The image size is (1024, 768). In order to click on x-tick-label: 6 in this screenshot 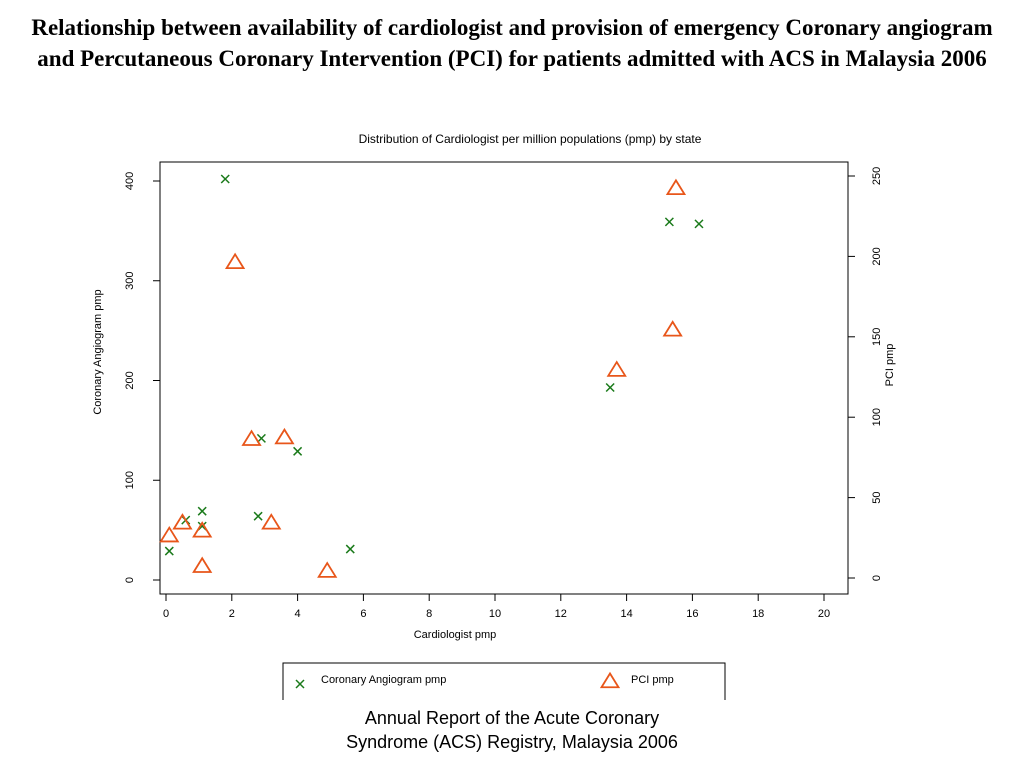, I will do `click(363, 614)`.